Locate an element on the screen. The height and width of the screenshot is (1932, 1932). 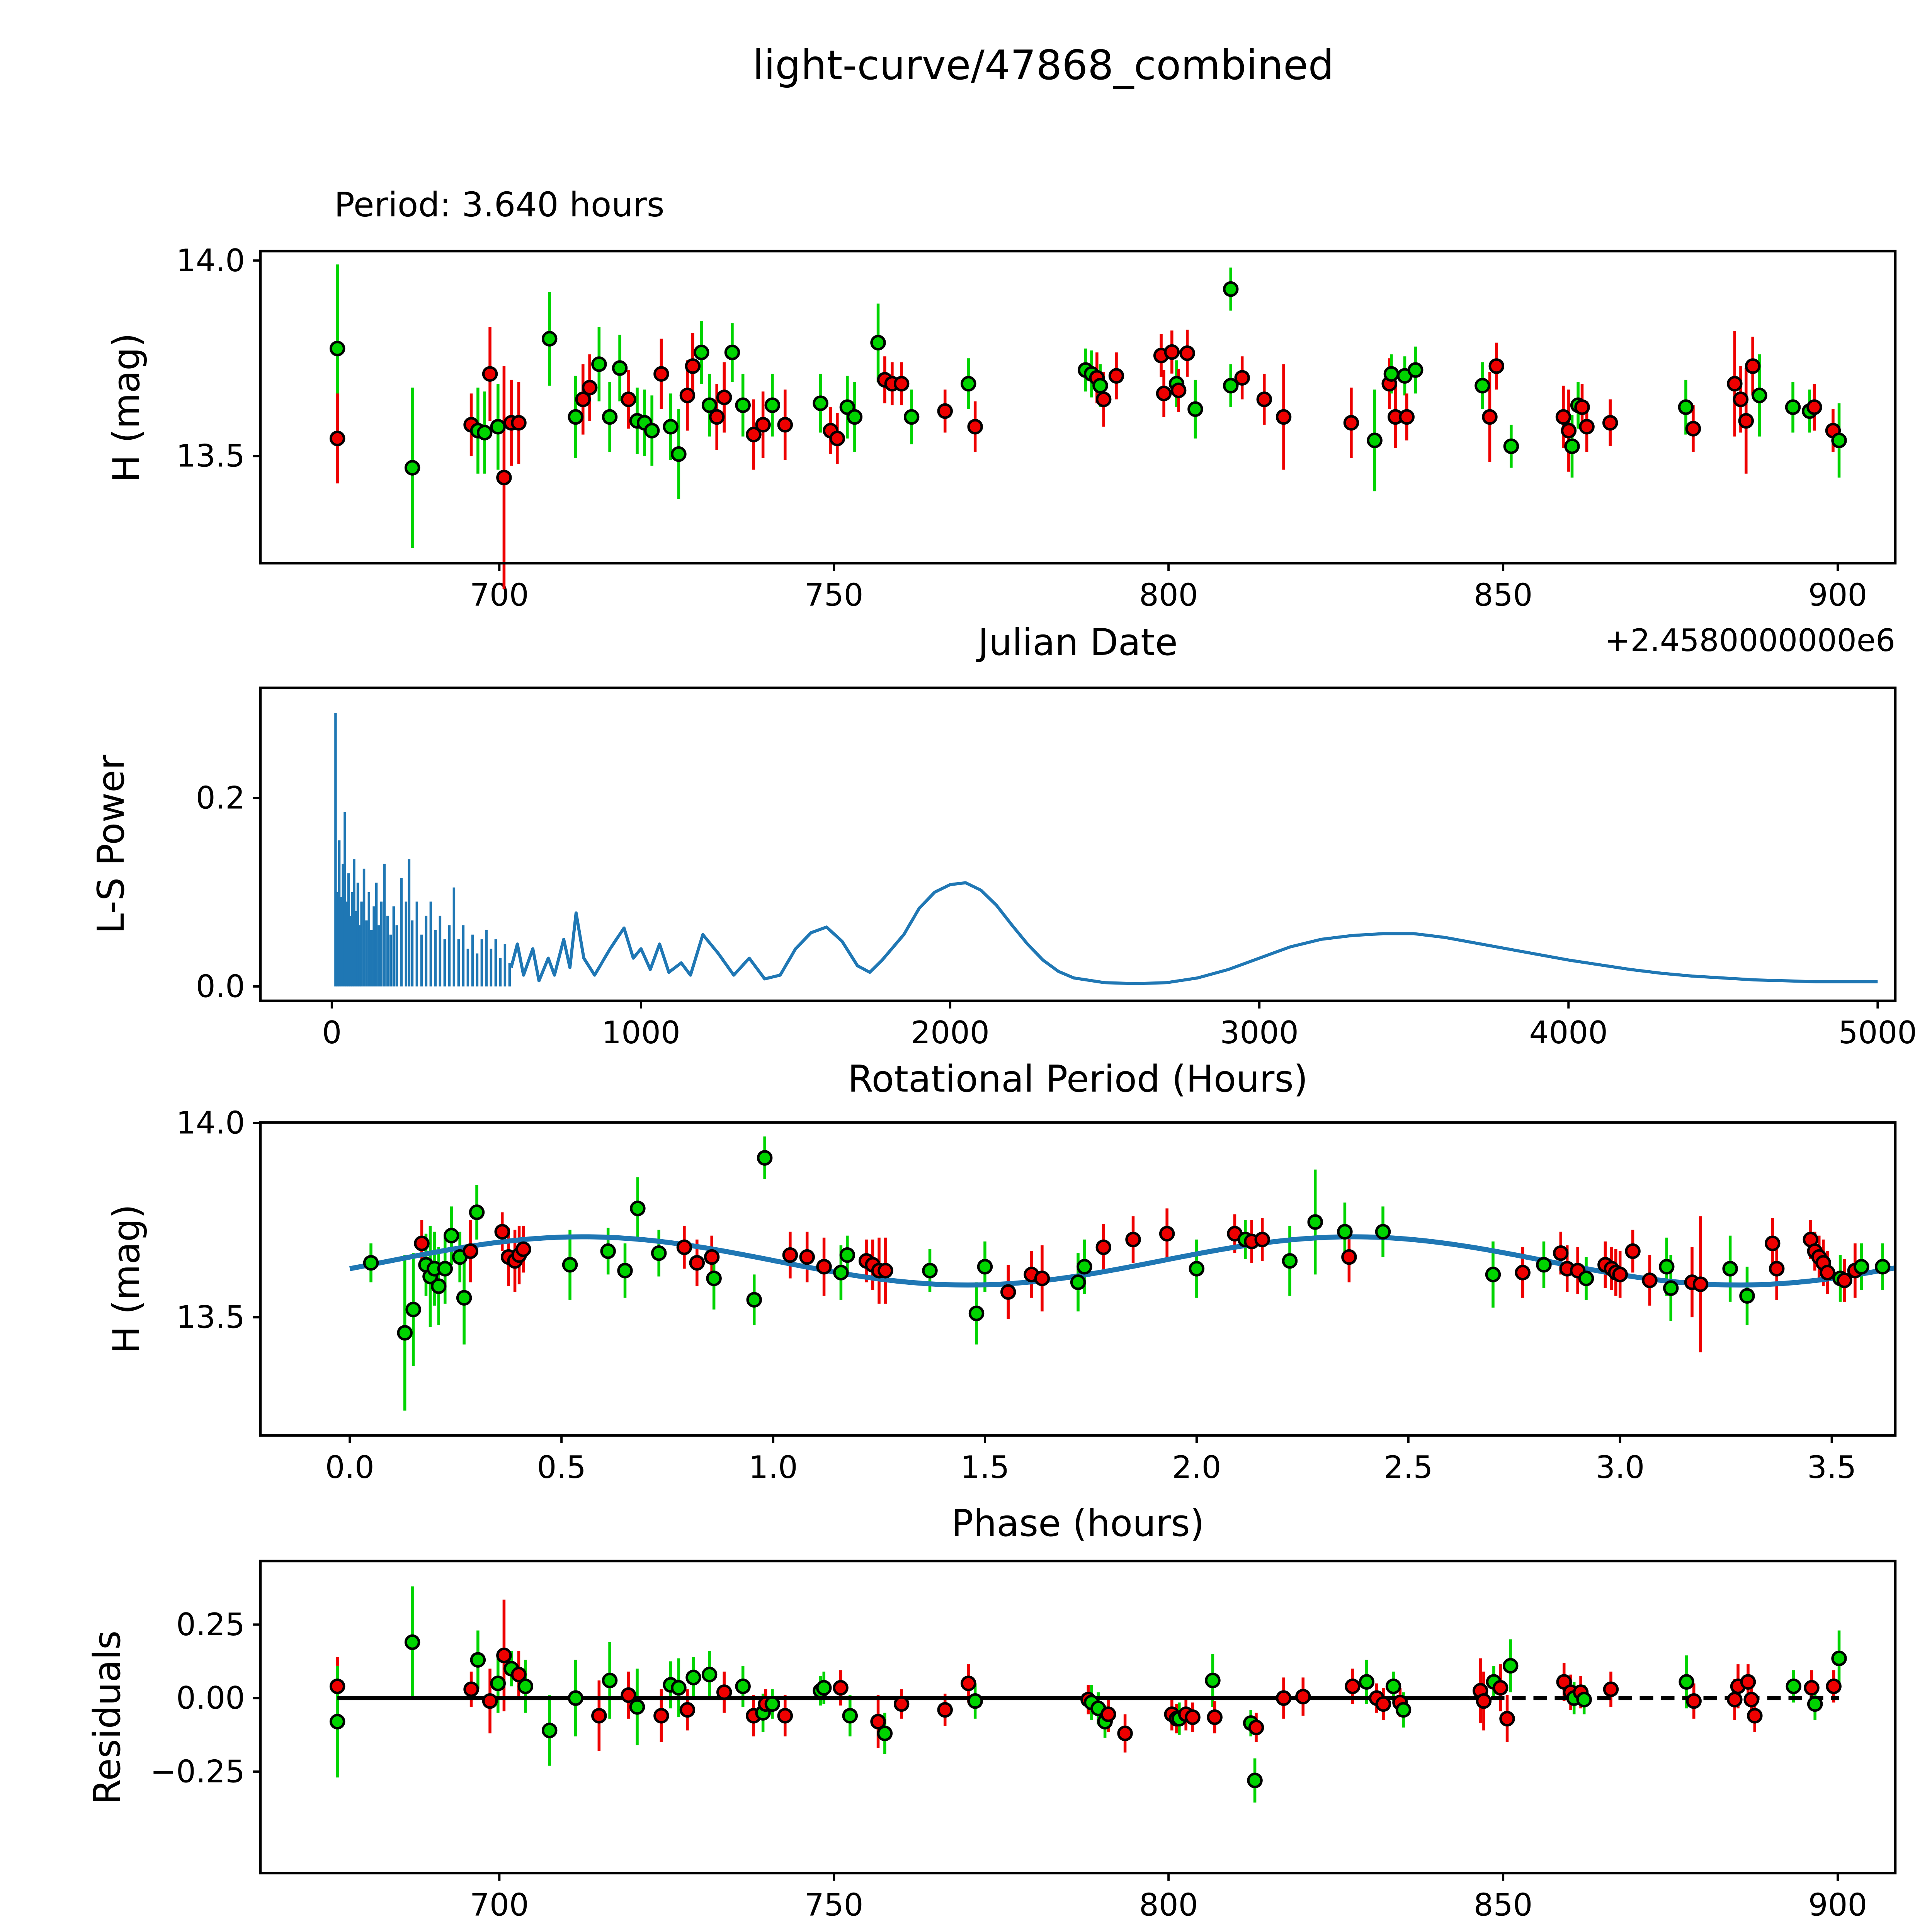
panel1-ylabel: H (mag) is located at coordinates (128, 407).